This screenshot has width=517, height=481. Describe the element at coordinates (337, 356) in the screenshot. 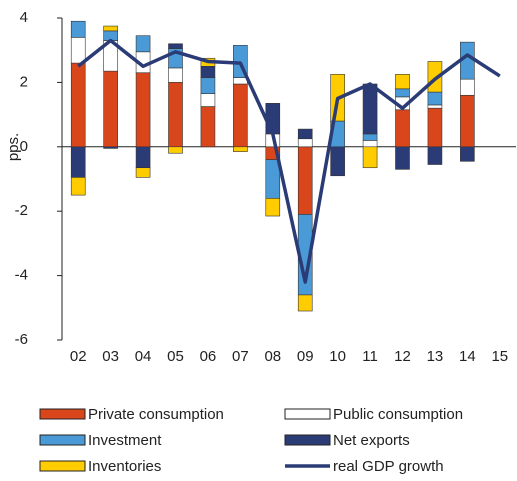

I see `x-tick-label: 10` at that location.